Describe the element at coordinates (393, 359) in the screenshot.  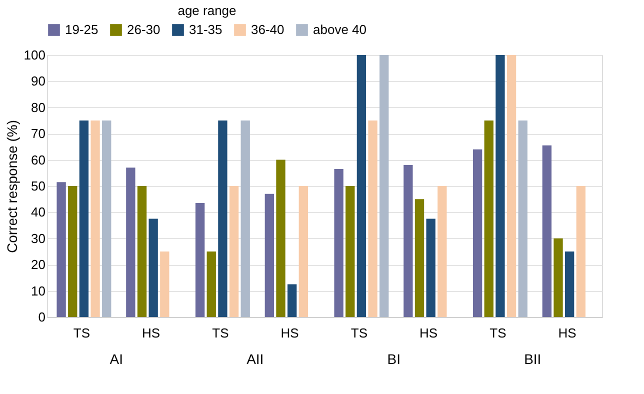
I see `text: BI` at that location.